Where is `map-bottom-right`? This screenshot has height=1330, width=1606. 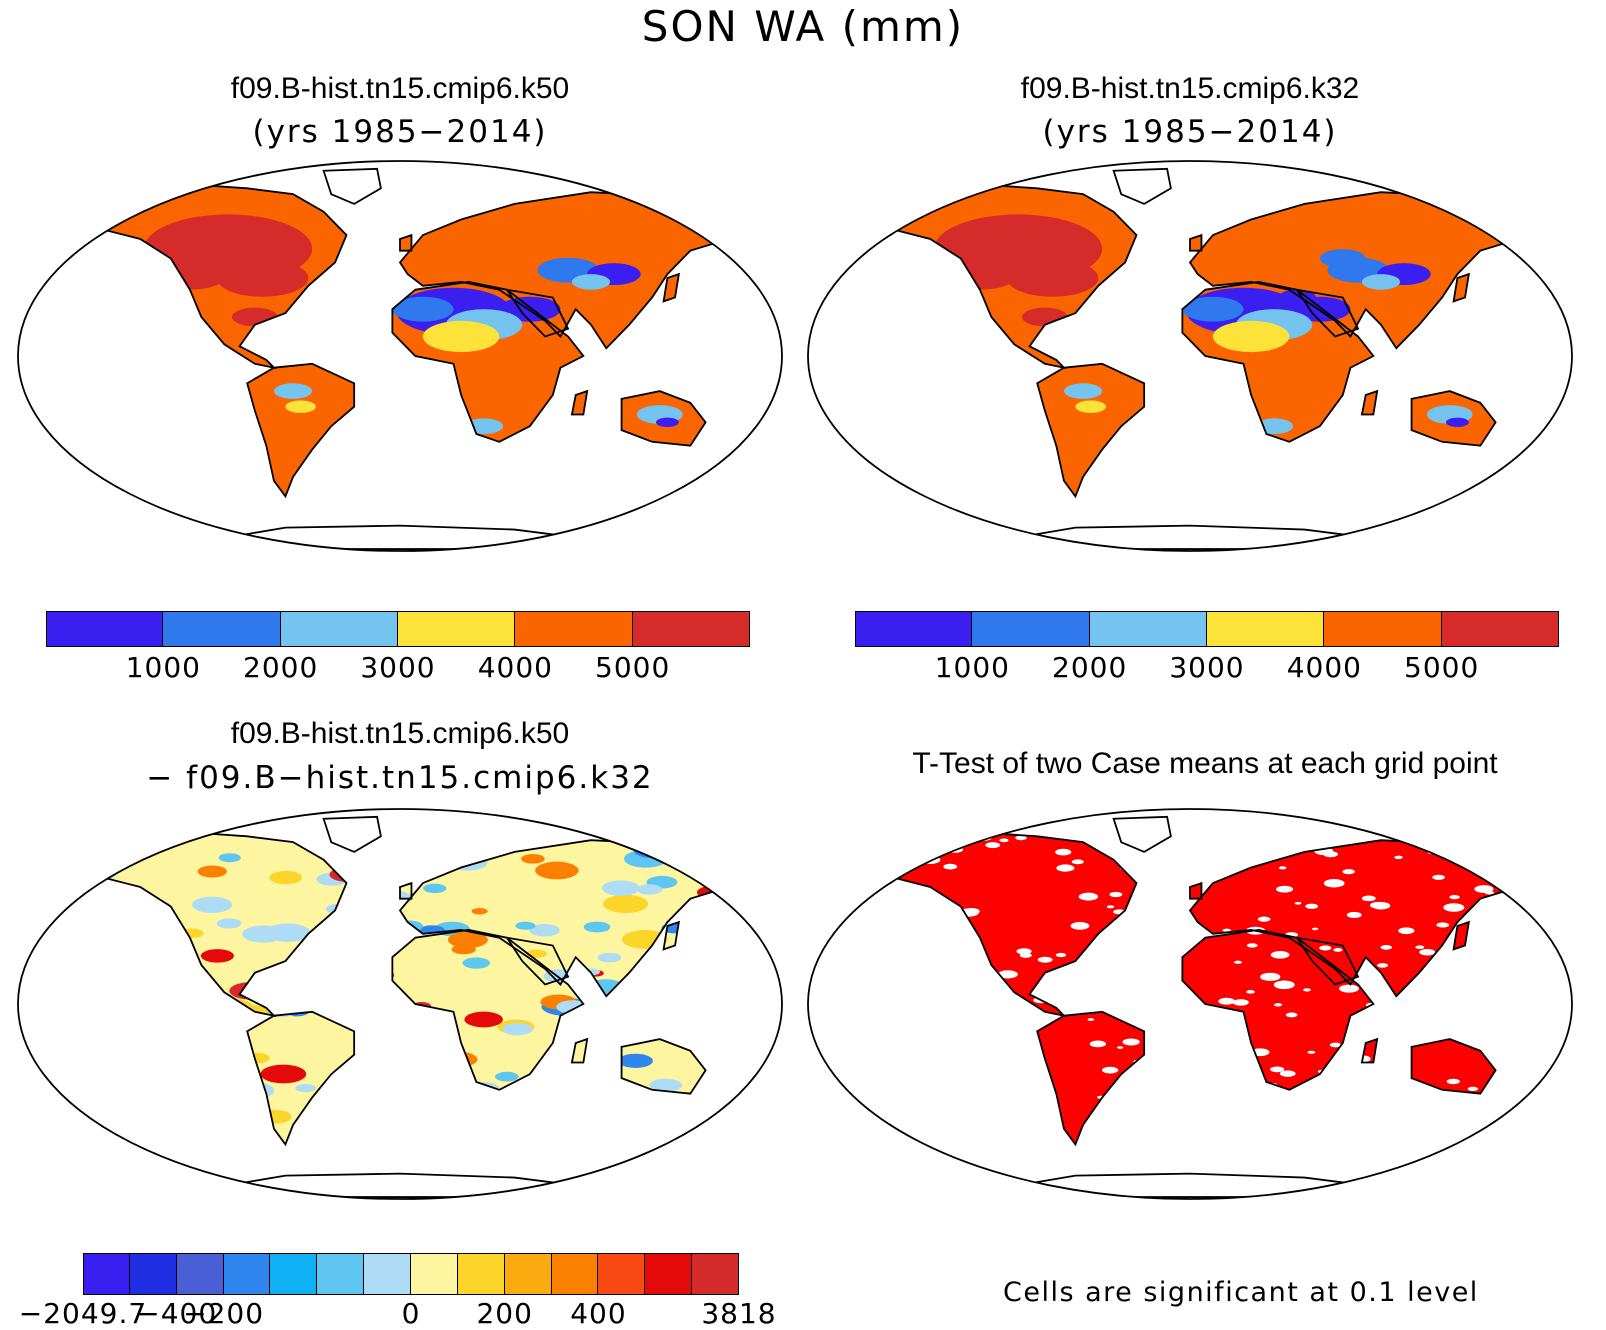
map-bottom-right is located at coordinates (1190, 1004).